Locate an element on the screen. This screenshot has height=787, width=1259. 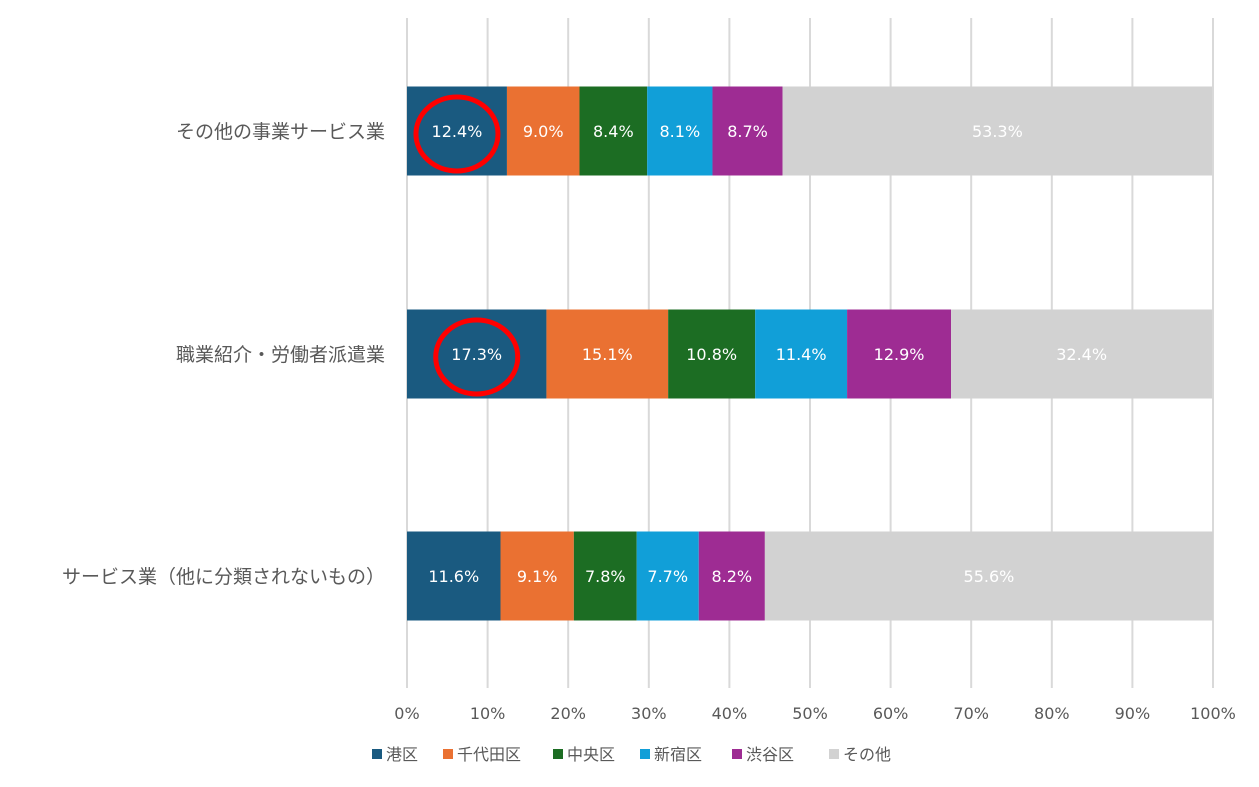
data-label: 15.1% is located at coordinates (607, 354).